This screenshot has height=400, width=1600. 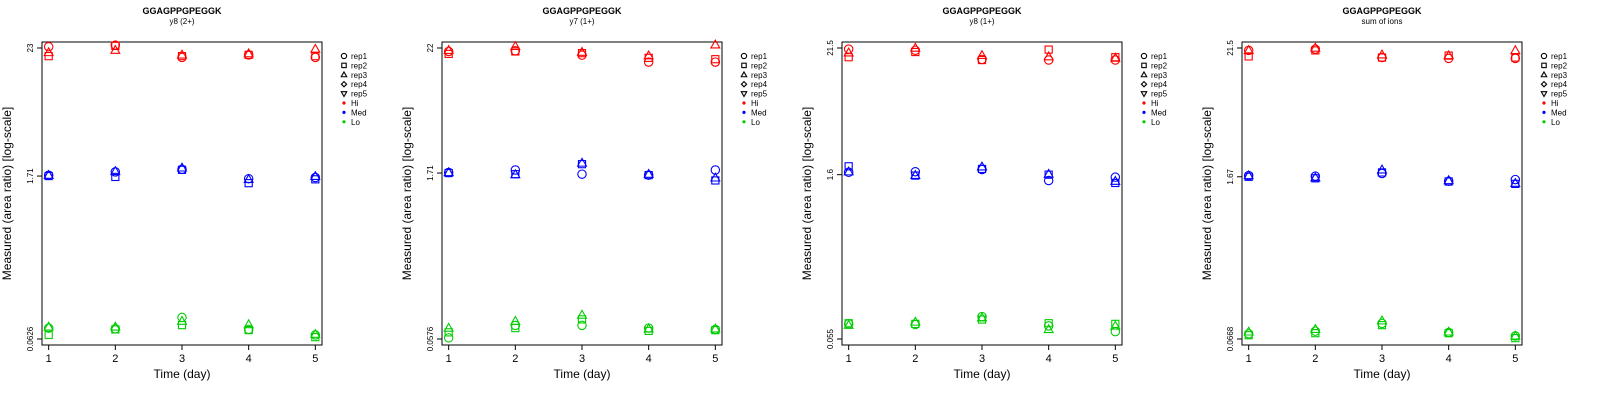 I want to click on y-tick-label: 0.0668, so click(x=1230, y=338).